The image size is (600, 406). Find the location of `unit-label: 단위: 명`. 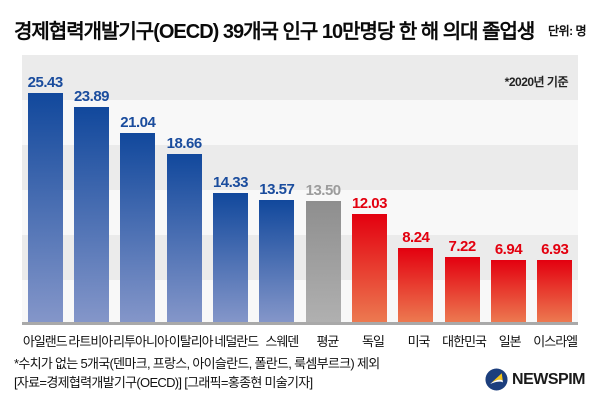

unit-label: 단위: 명 is located at coordinates (567, 31).